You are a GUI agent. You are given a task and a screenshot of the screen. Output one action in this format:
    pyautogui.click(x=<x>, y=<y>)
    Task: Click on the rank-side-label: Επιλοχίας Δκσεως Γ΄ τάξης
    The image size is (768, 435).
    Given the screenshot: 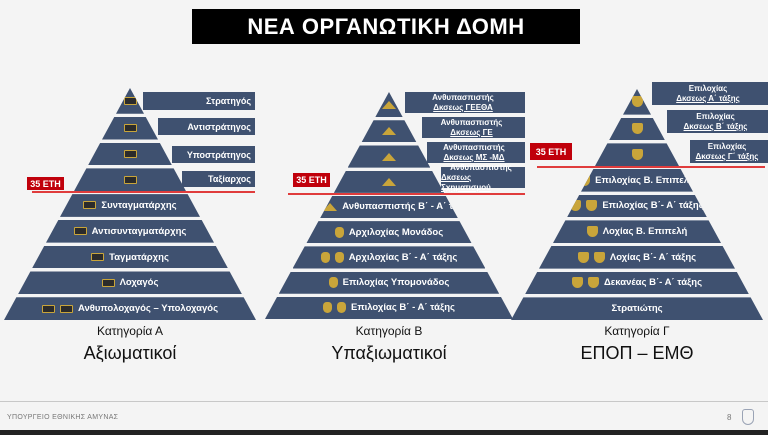 What is the action you would take?
    pyautogui.click(x=729, y=151)
    